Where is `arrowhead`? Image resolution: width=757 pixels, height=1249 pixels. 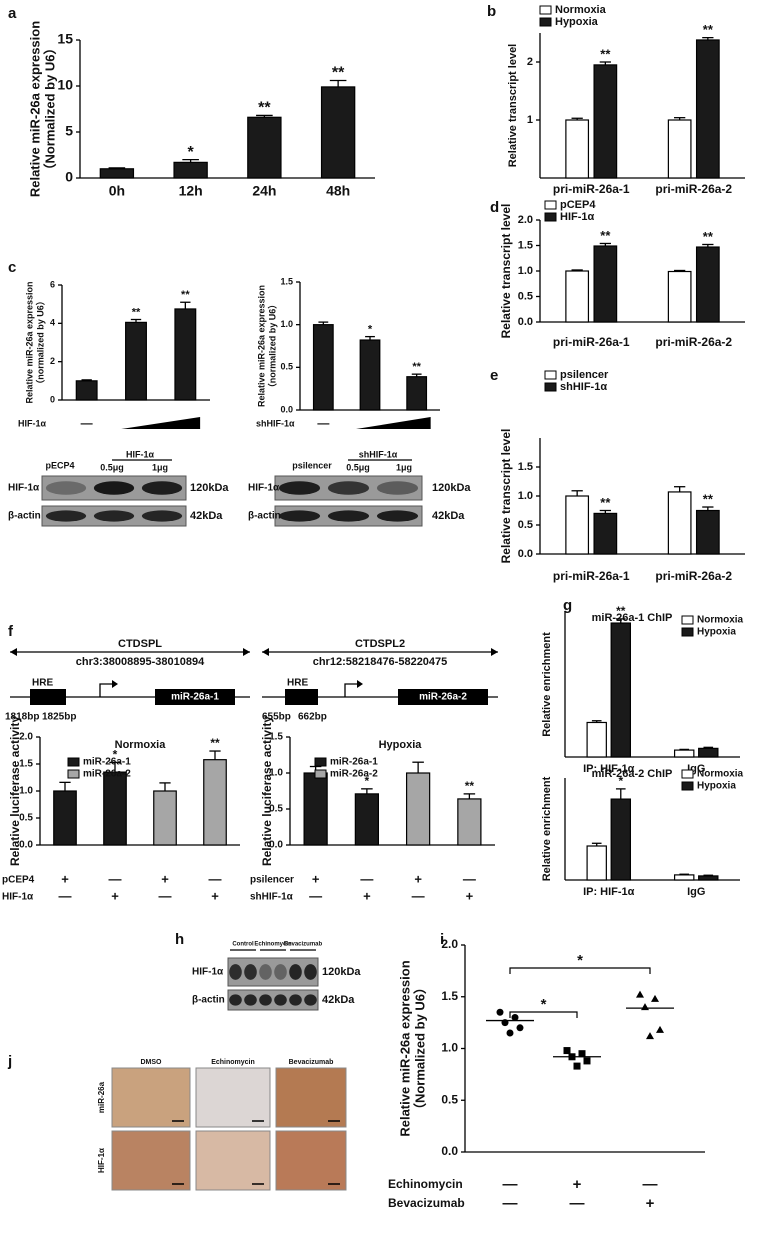
arrowhead is located at coordinates (246, 652).